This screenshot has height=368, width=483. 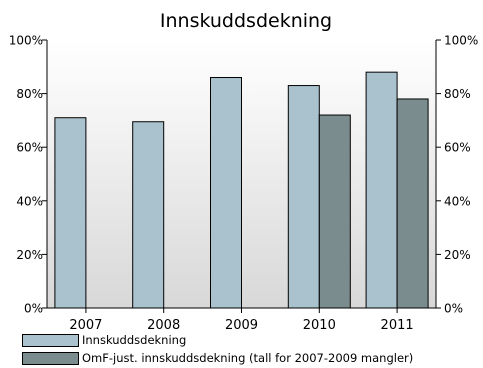 I want to click on legend-label-innskuddsdekning: Innskuddsdekning, so click(x=134, y=340).